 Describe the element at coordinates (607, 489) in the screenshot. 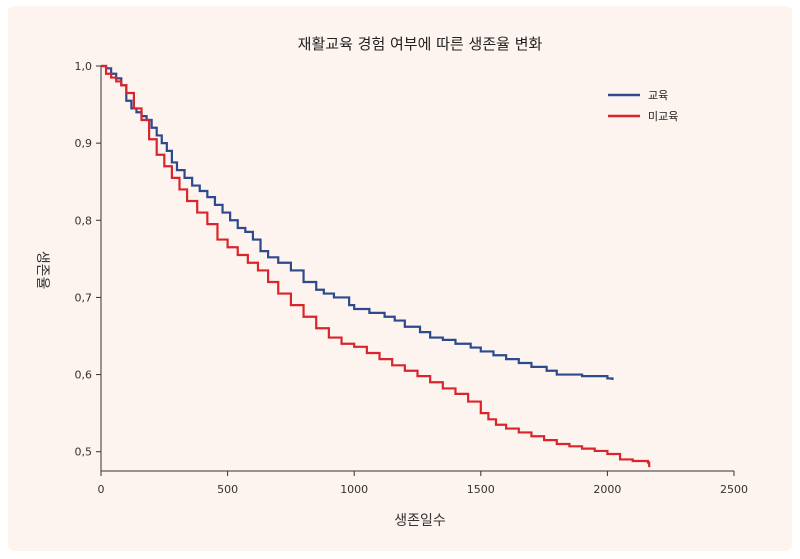

I see `x-tick-label: 2000` at that location.